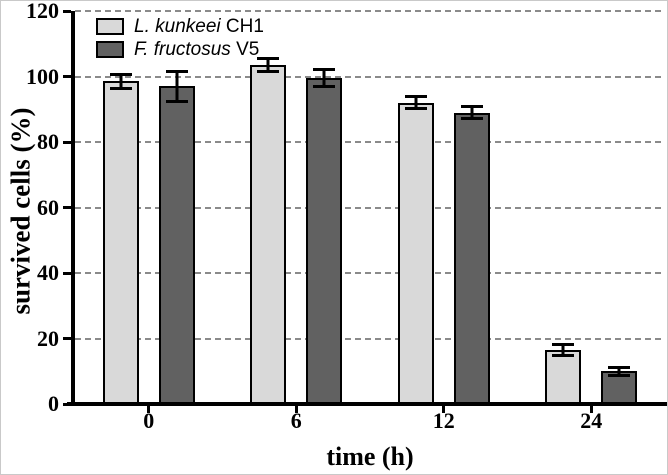 The width and height of the screenshot is (668, 475). I want to click on y-tick-label-20: 20, so click(48, 338).